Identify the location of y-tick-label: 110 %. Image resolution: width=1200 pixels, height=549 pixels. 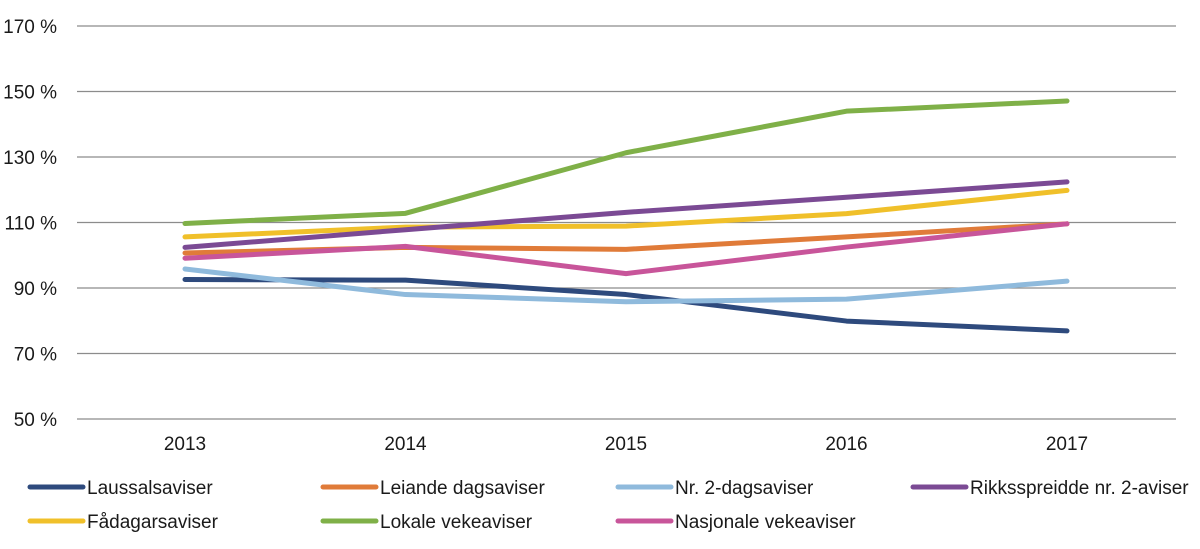
(31, 224).